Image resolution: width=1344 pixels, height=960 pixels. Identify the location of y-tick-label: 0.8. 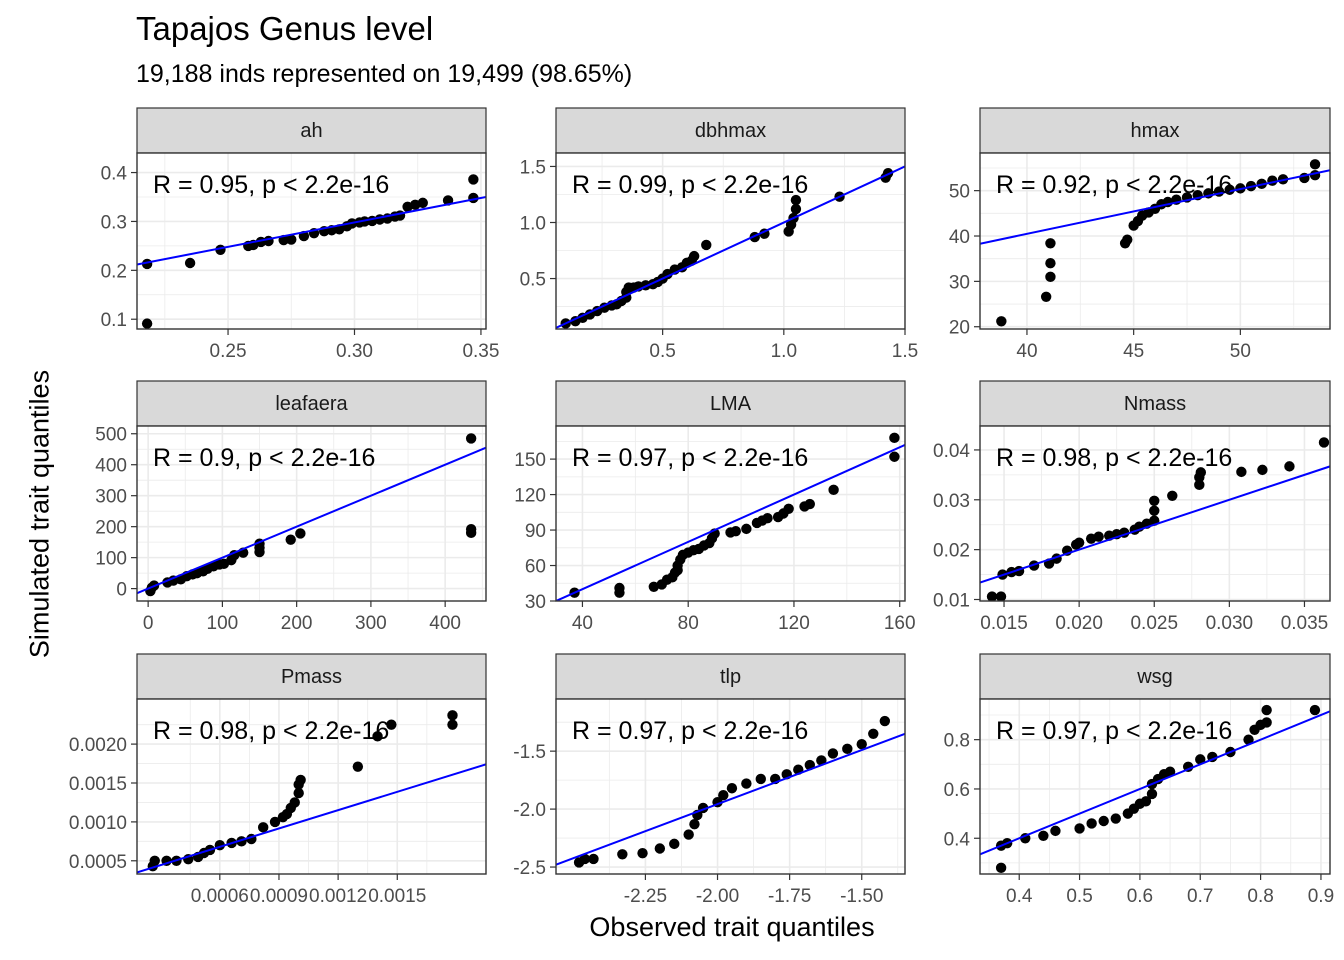
(957, 741).